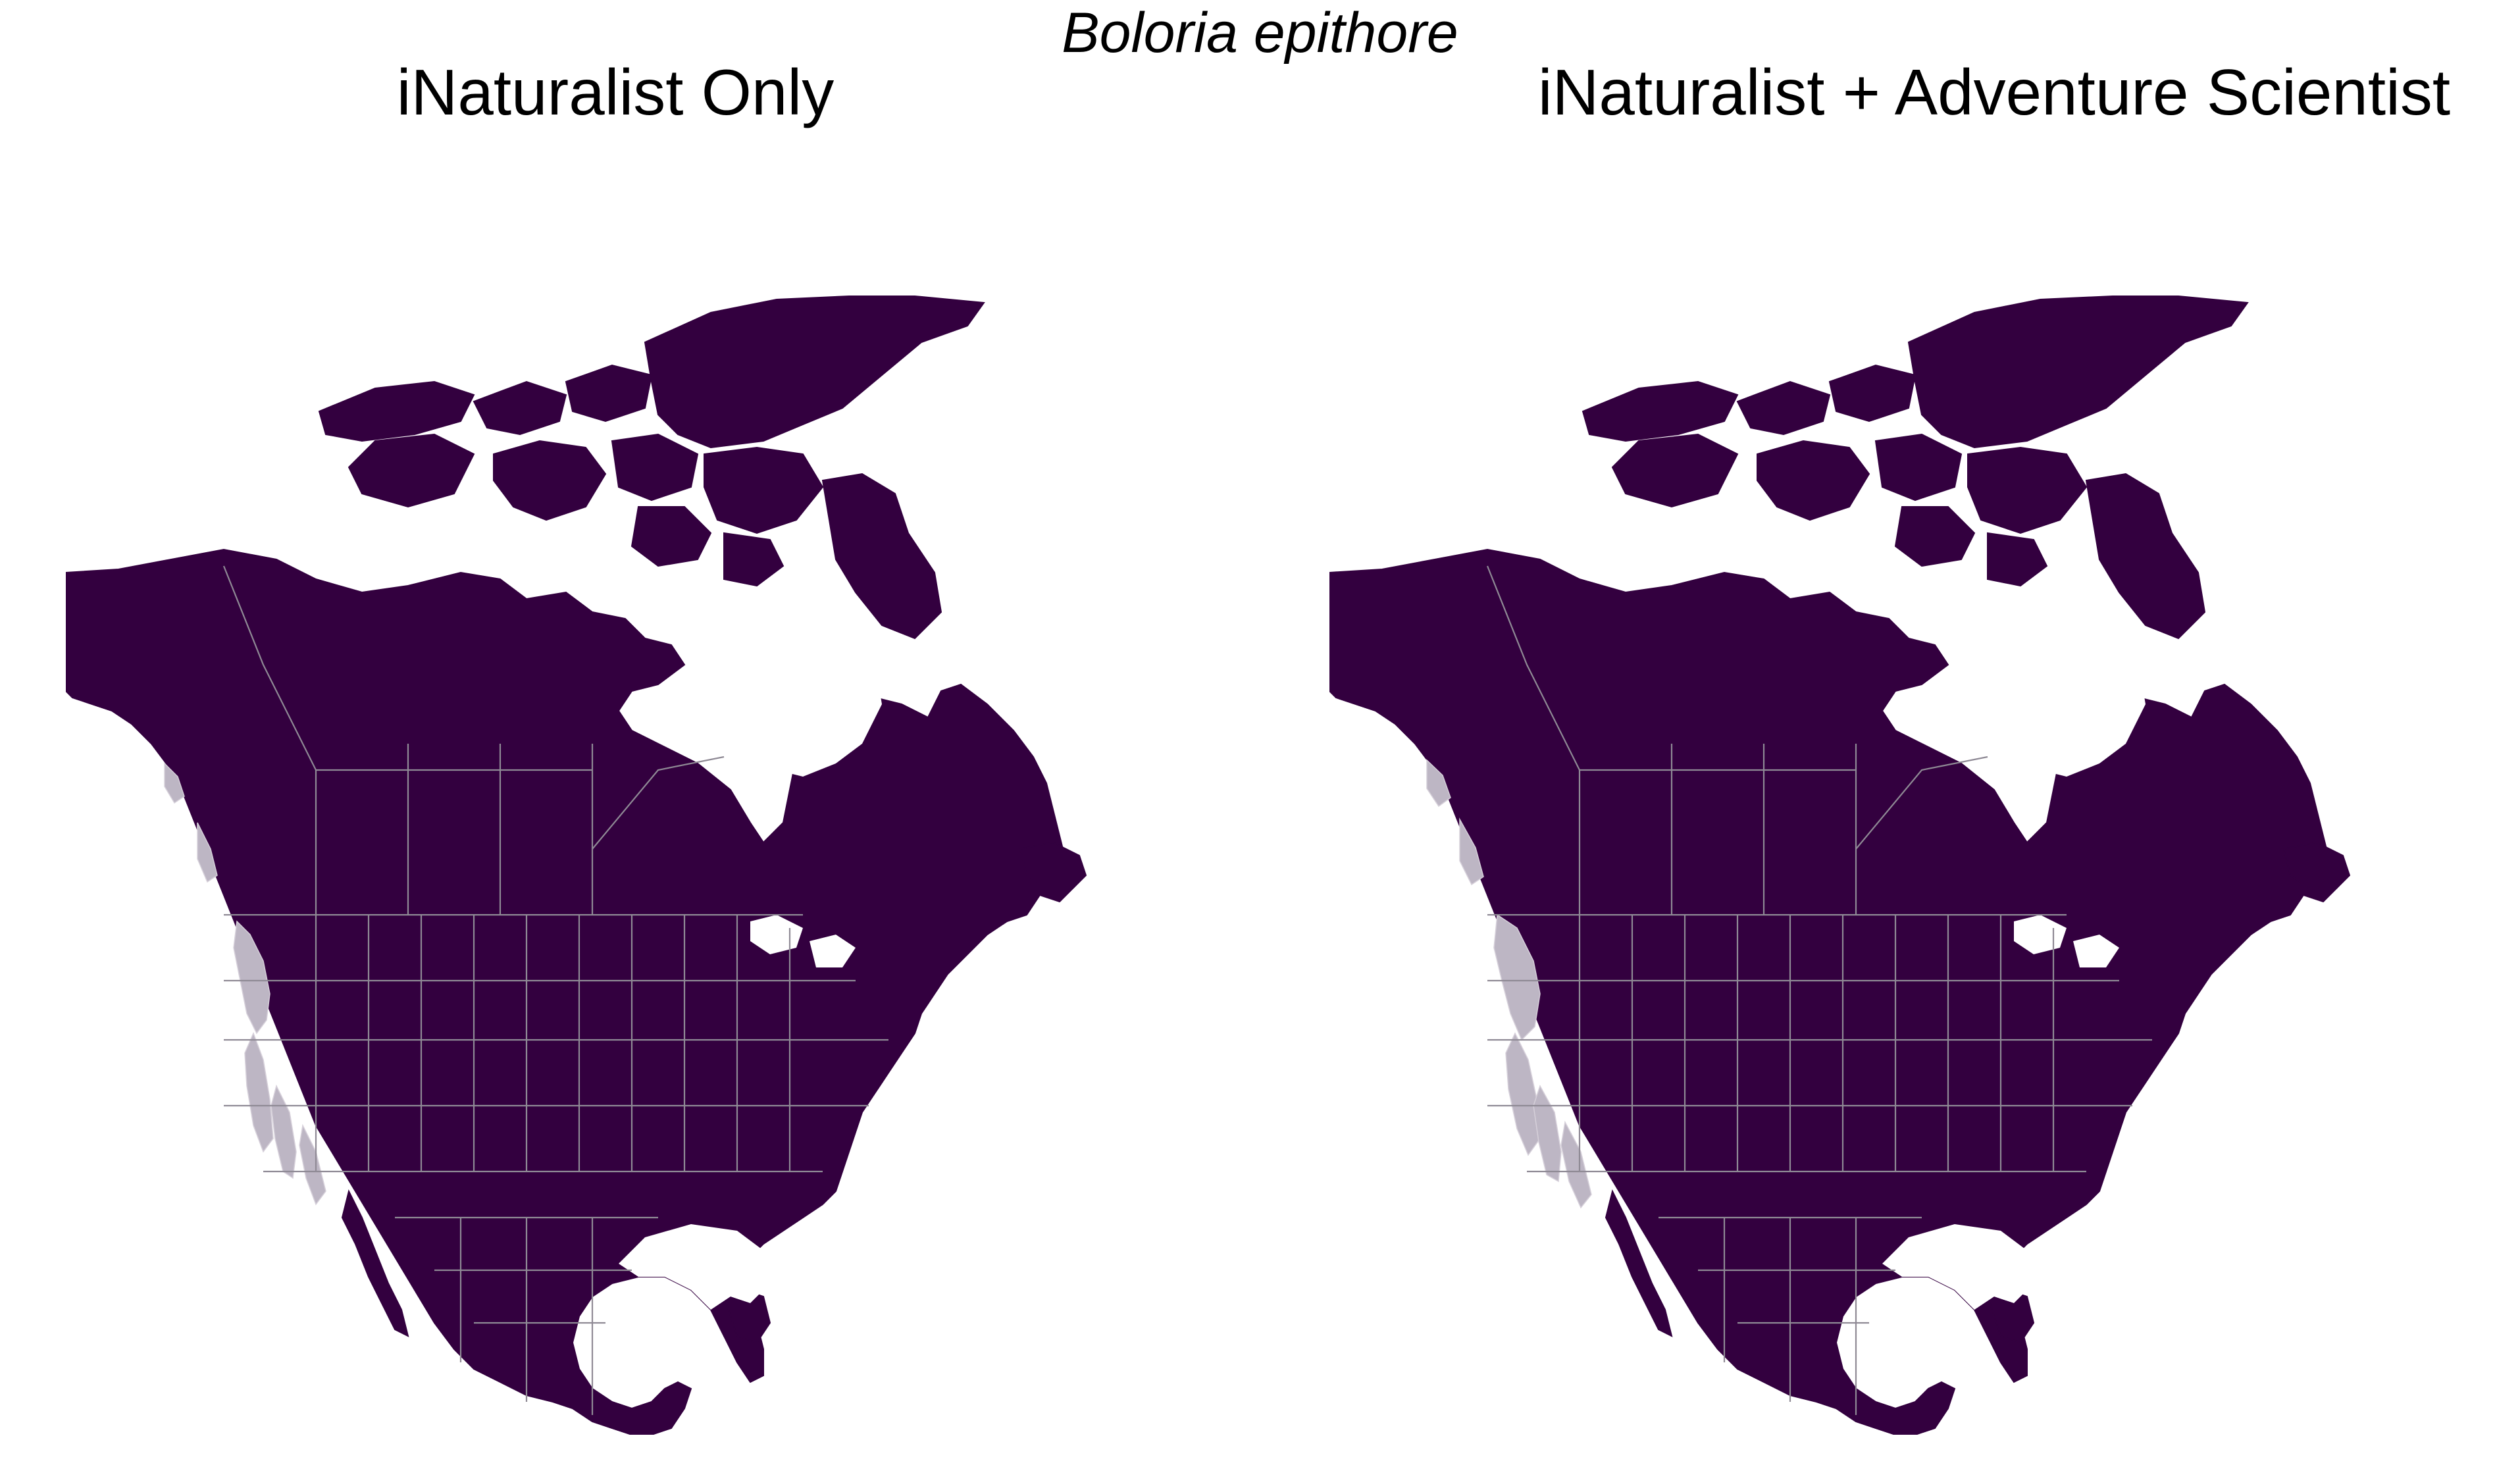 The image size is (2520, 1467). I want to click on panel-title: iNaturalist Only, so click(615, 92).